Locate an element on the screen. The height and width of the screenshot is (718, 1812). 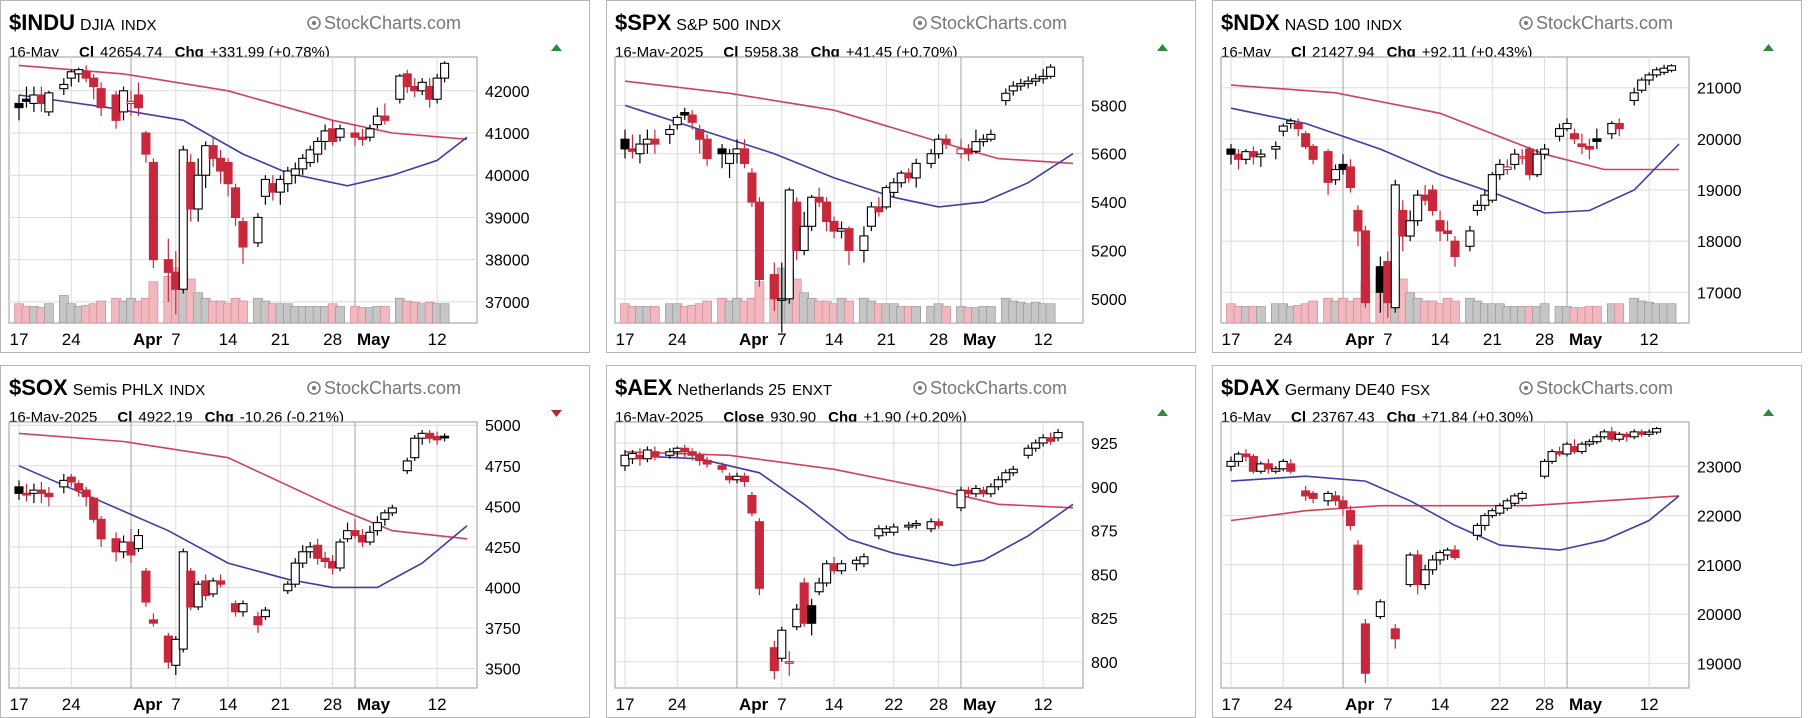
watermark-logo-dot-icon is located at coordinates (920, 388).